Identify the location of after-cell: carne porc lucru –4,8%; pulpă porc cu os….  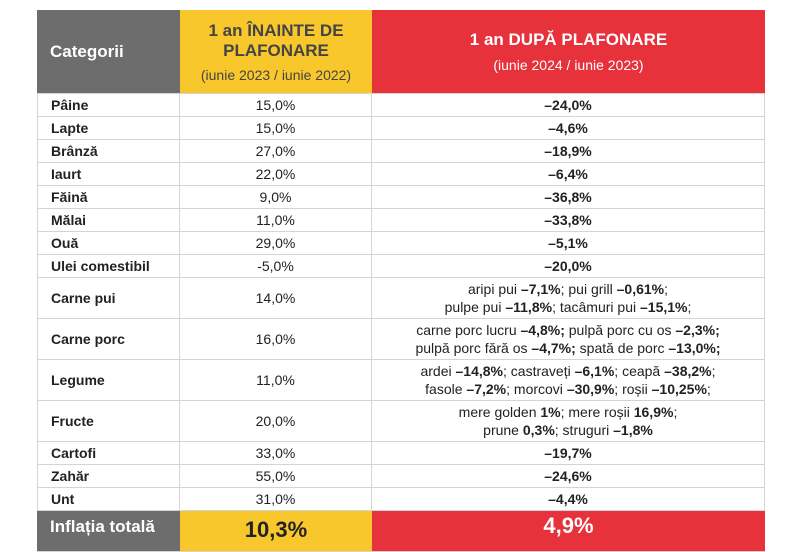
(568, 339).